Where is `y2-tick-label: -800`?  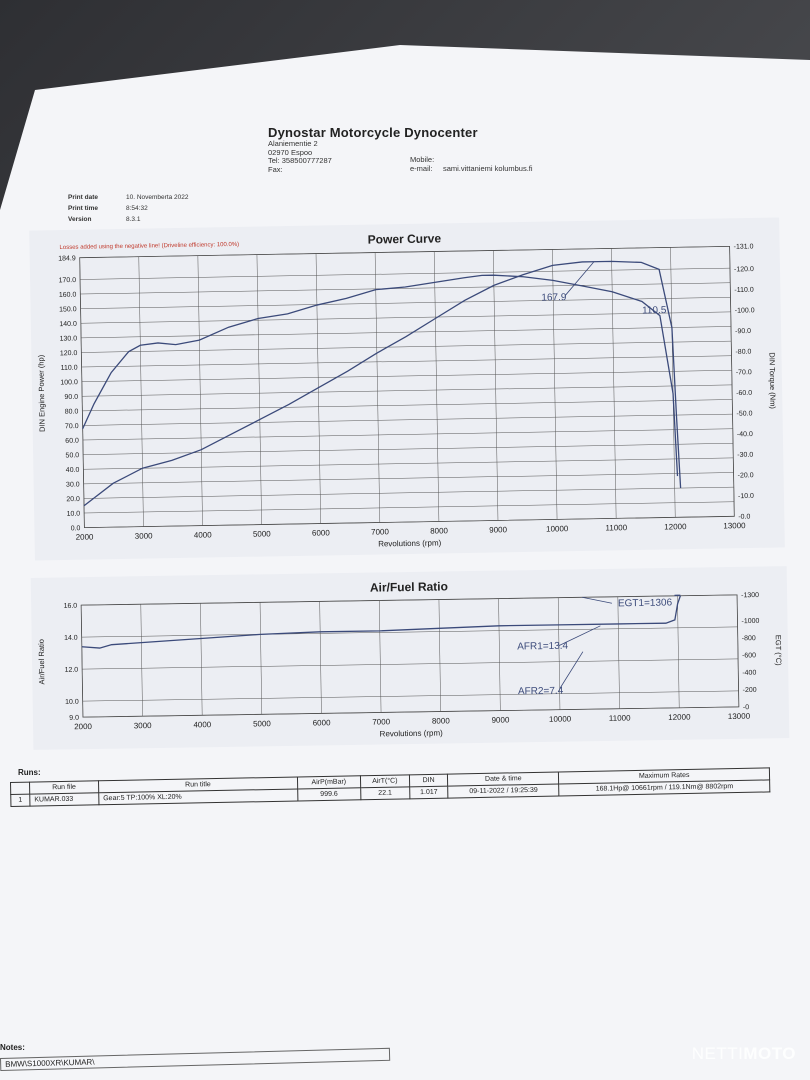
y2-tick-label: -800 is located at coordinates (749, 638).